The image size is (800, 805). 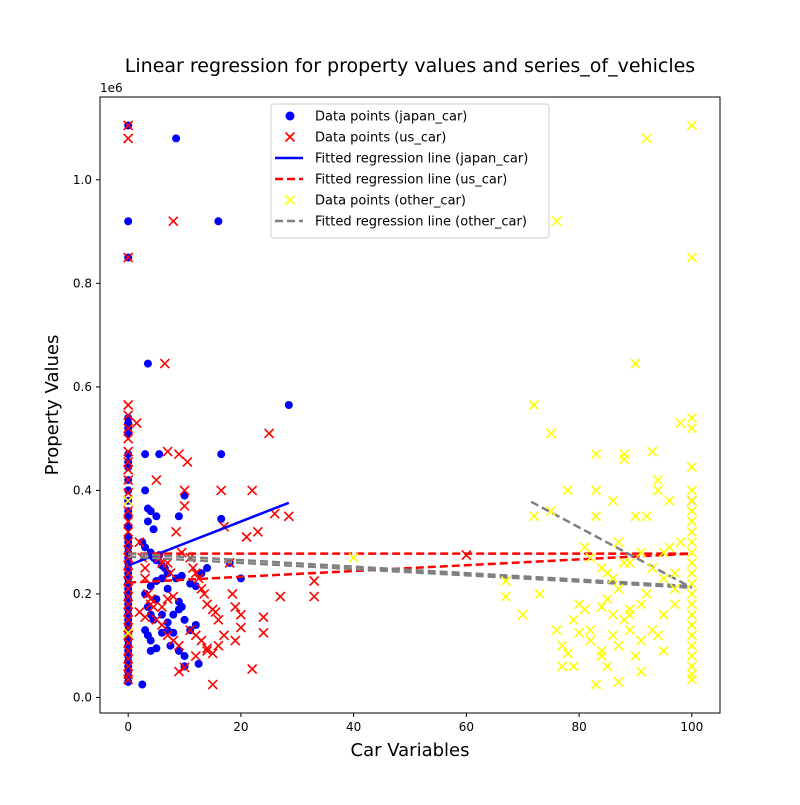 What do you see at coordinates (353, 727) in the screenshot?
I see `x-tick-label: 40` at bounding box center [353, 727].